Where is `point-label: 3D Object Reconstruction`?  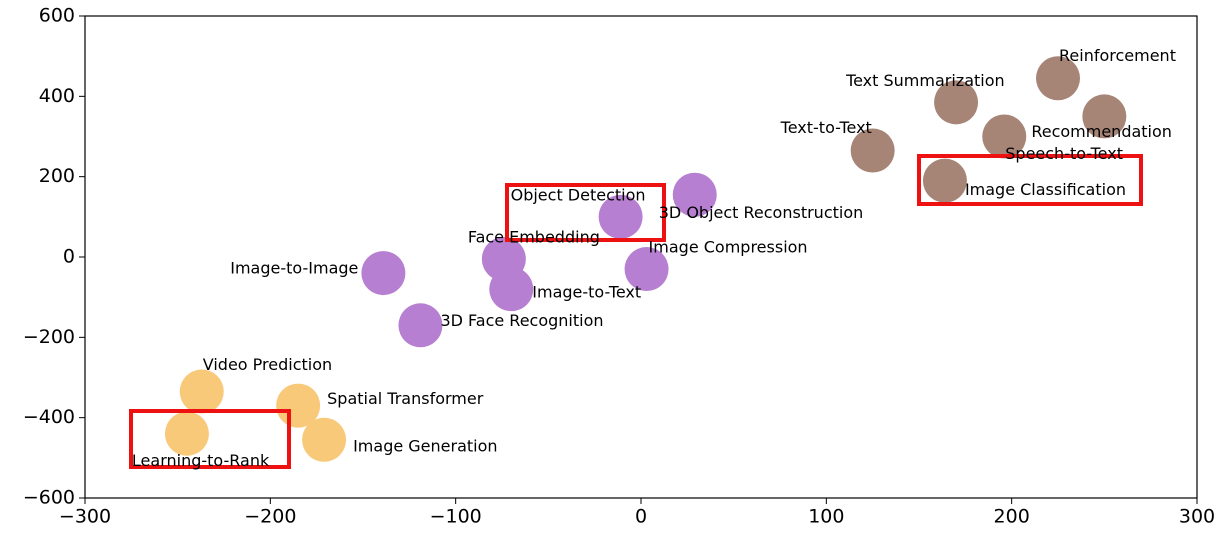
point-label: 3D Object Reconstruction is located at coordinates (761, 212).